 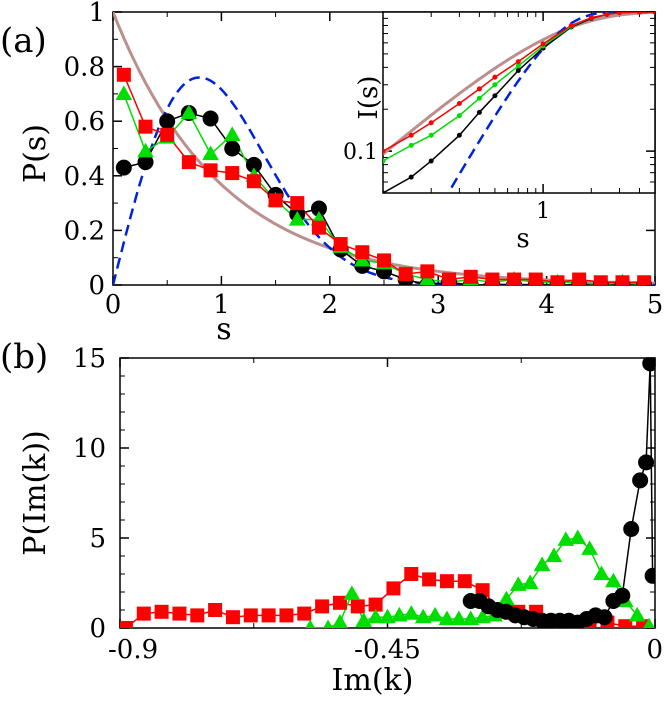 What do you see at coordinates (655, 305) in the screenshot?
I see `x-tick-label: 5` at bounding box center [655, 305].